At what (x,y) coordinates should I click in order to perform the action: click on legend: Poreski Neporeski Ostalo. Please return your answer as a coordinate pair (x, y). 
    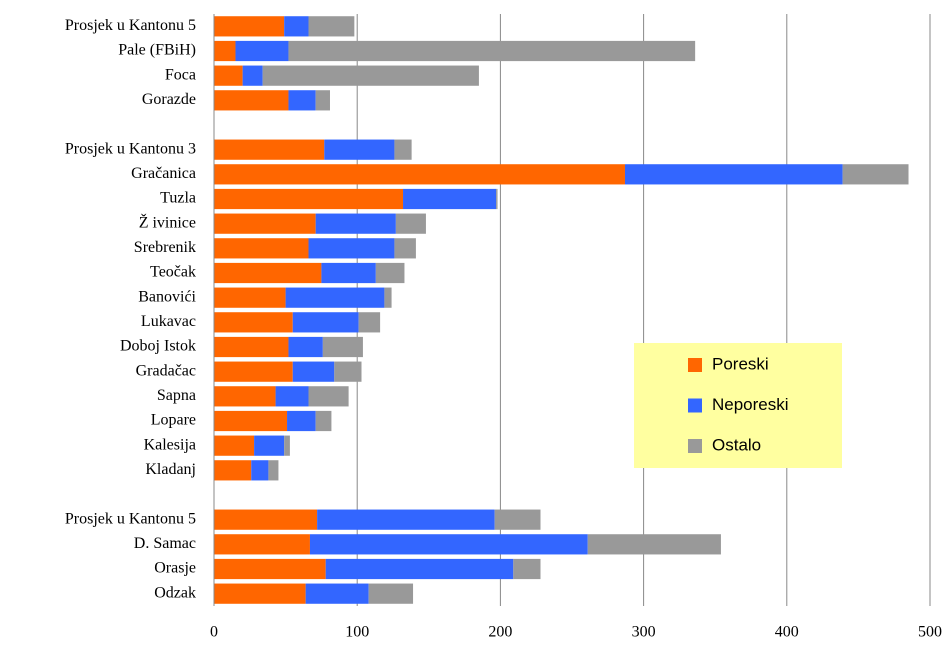
    Looking at the image, I should click on (738, 405).